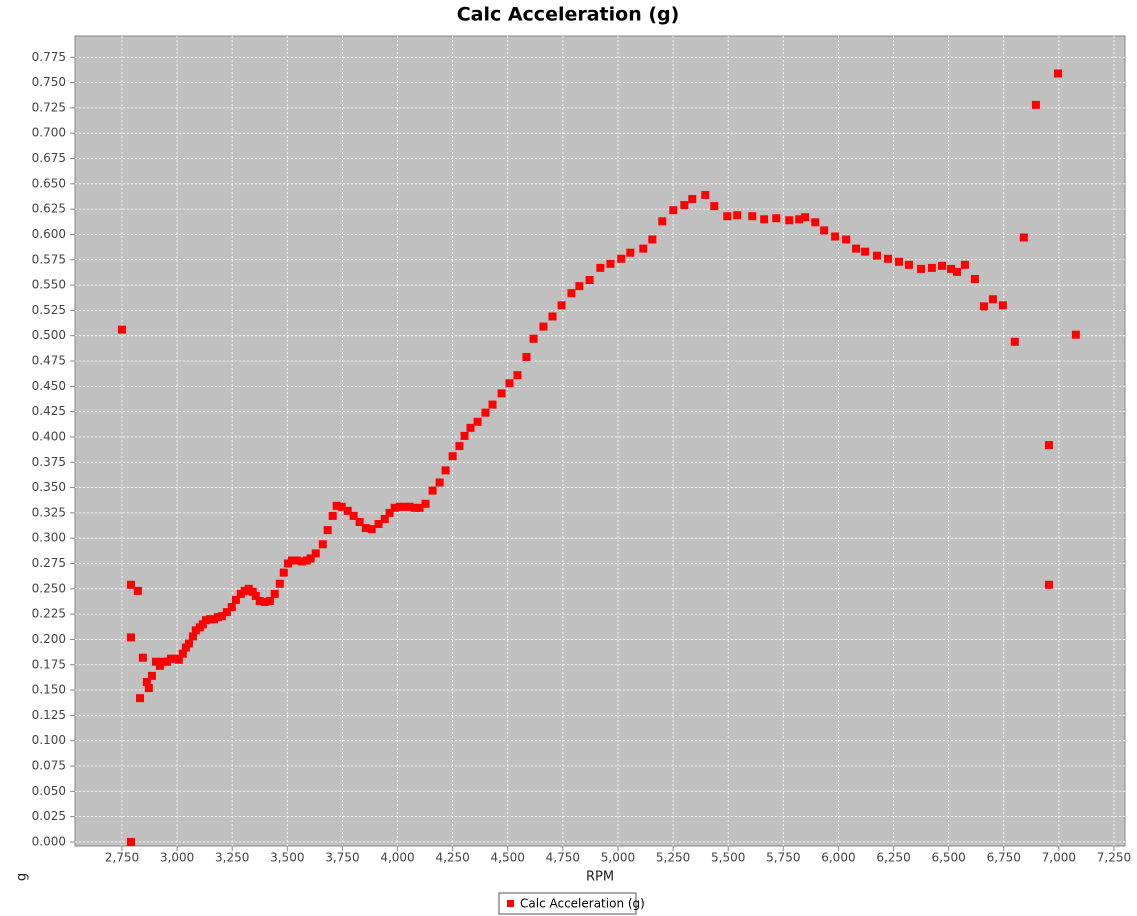 The height and width of the screenshot is (916, 1137). What do you see at coordinates (49, 57) in the screenshot?
I see `y-tick-label: 0.775` at bounding box center [49, 57].